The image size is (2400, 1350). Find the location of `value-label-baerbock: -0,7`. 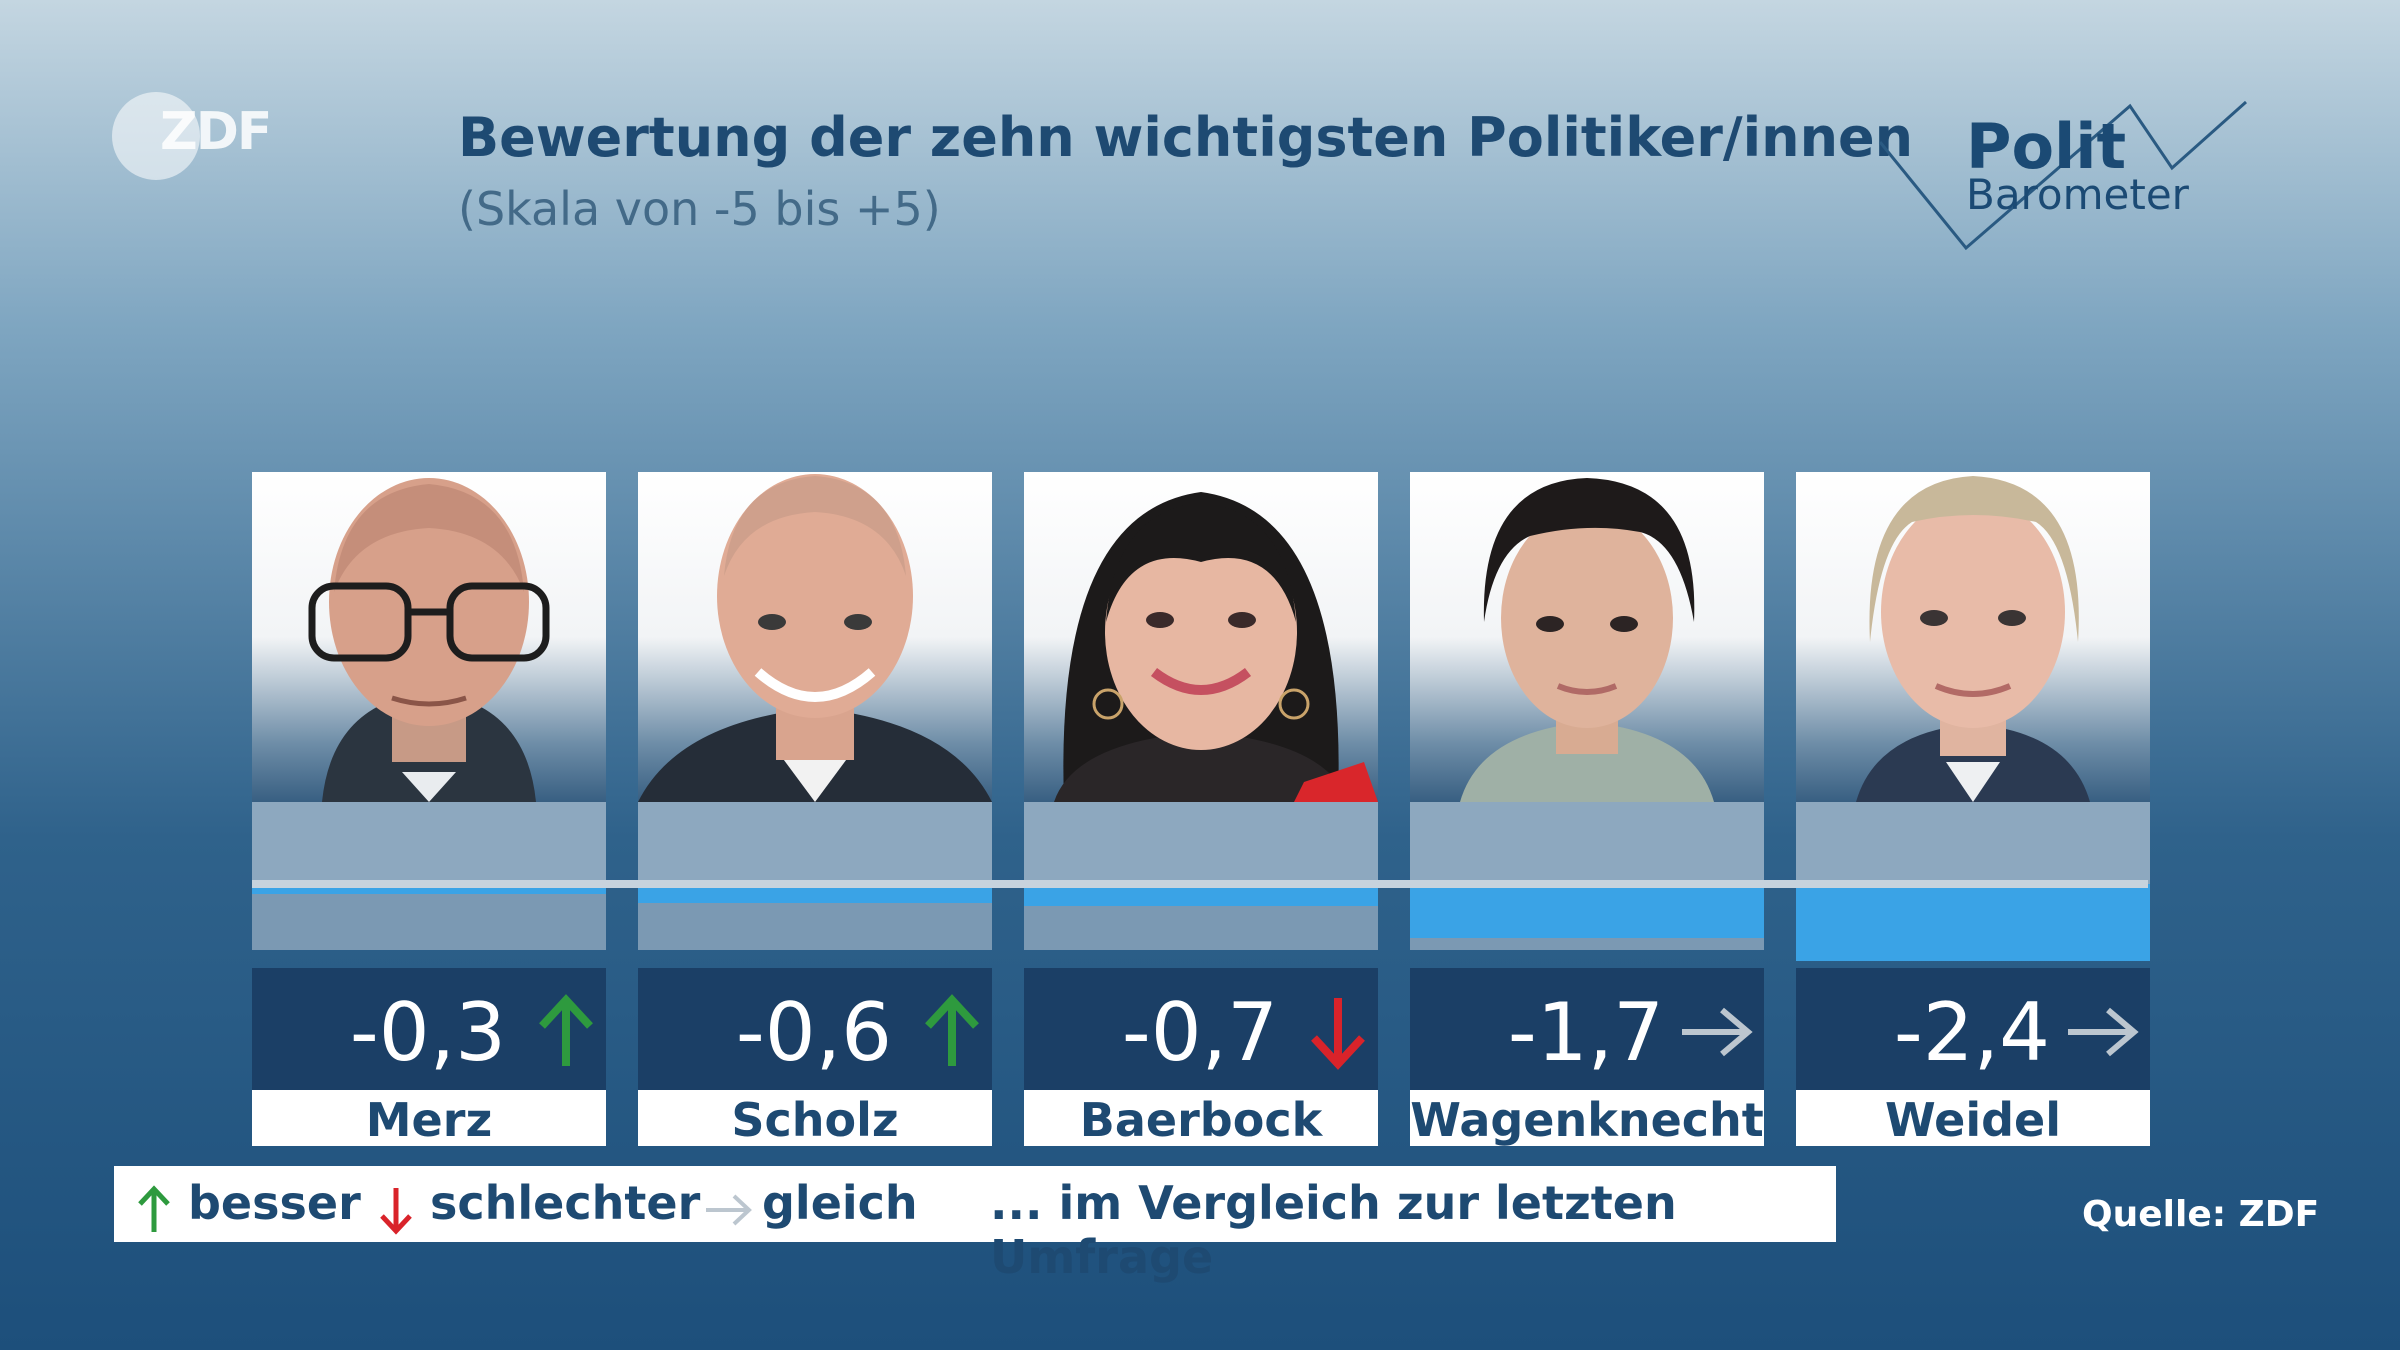

value-label-baerbock: -0,7 is located at coordinates (1199, 1032).